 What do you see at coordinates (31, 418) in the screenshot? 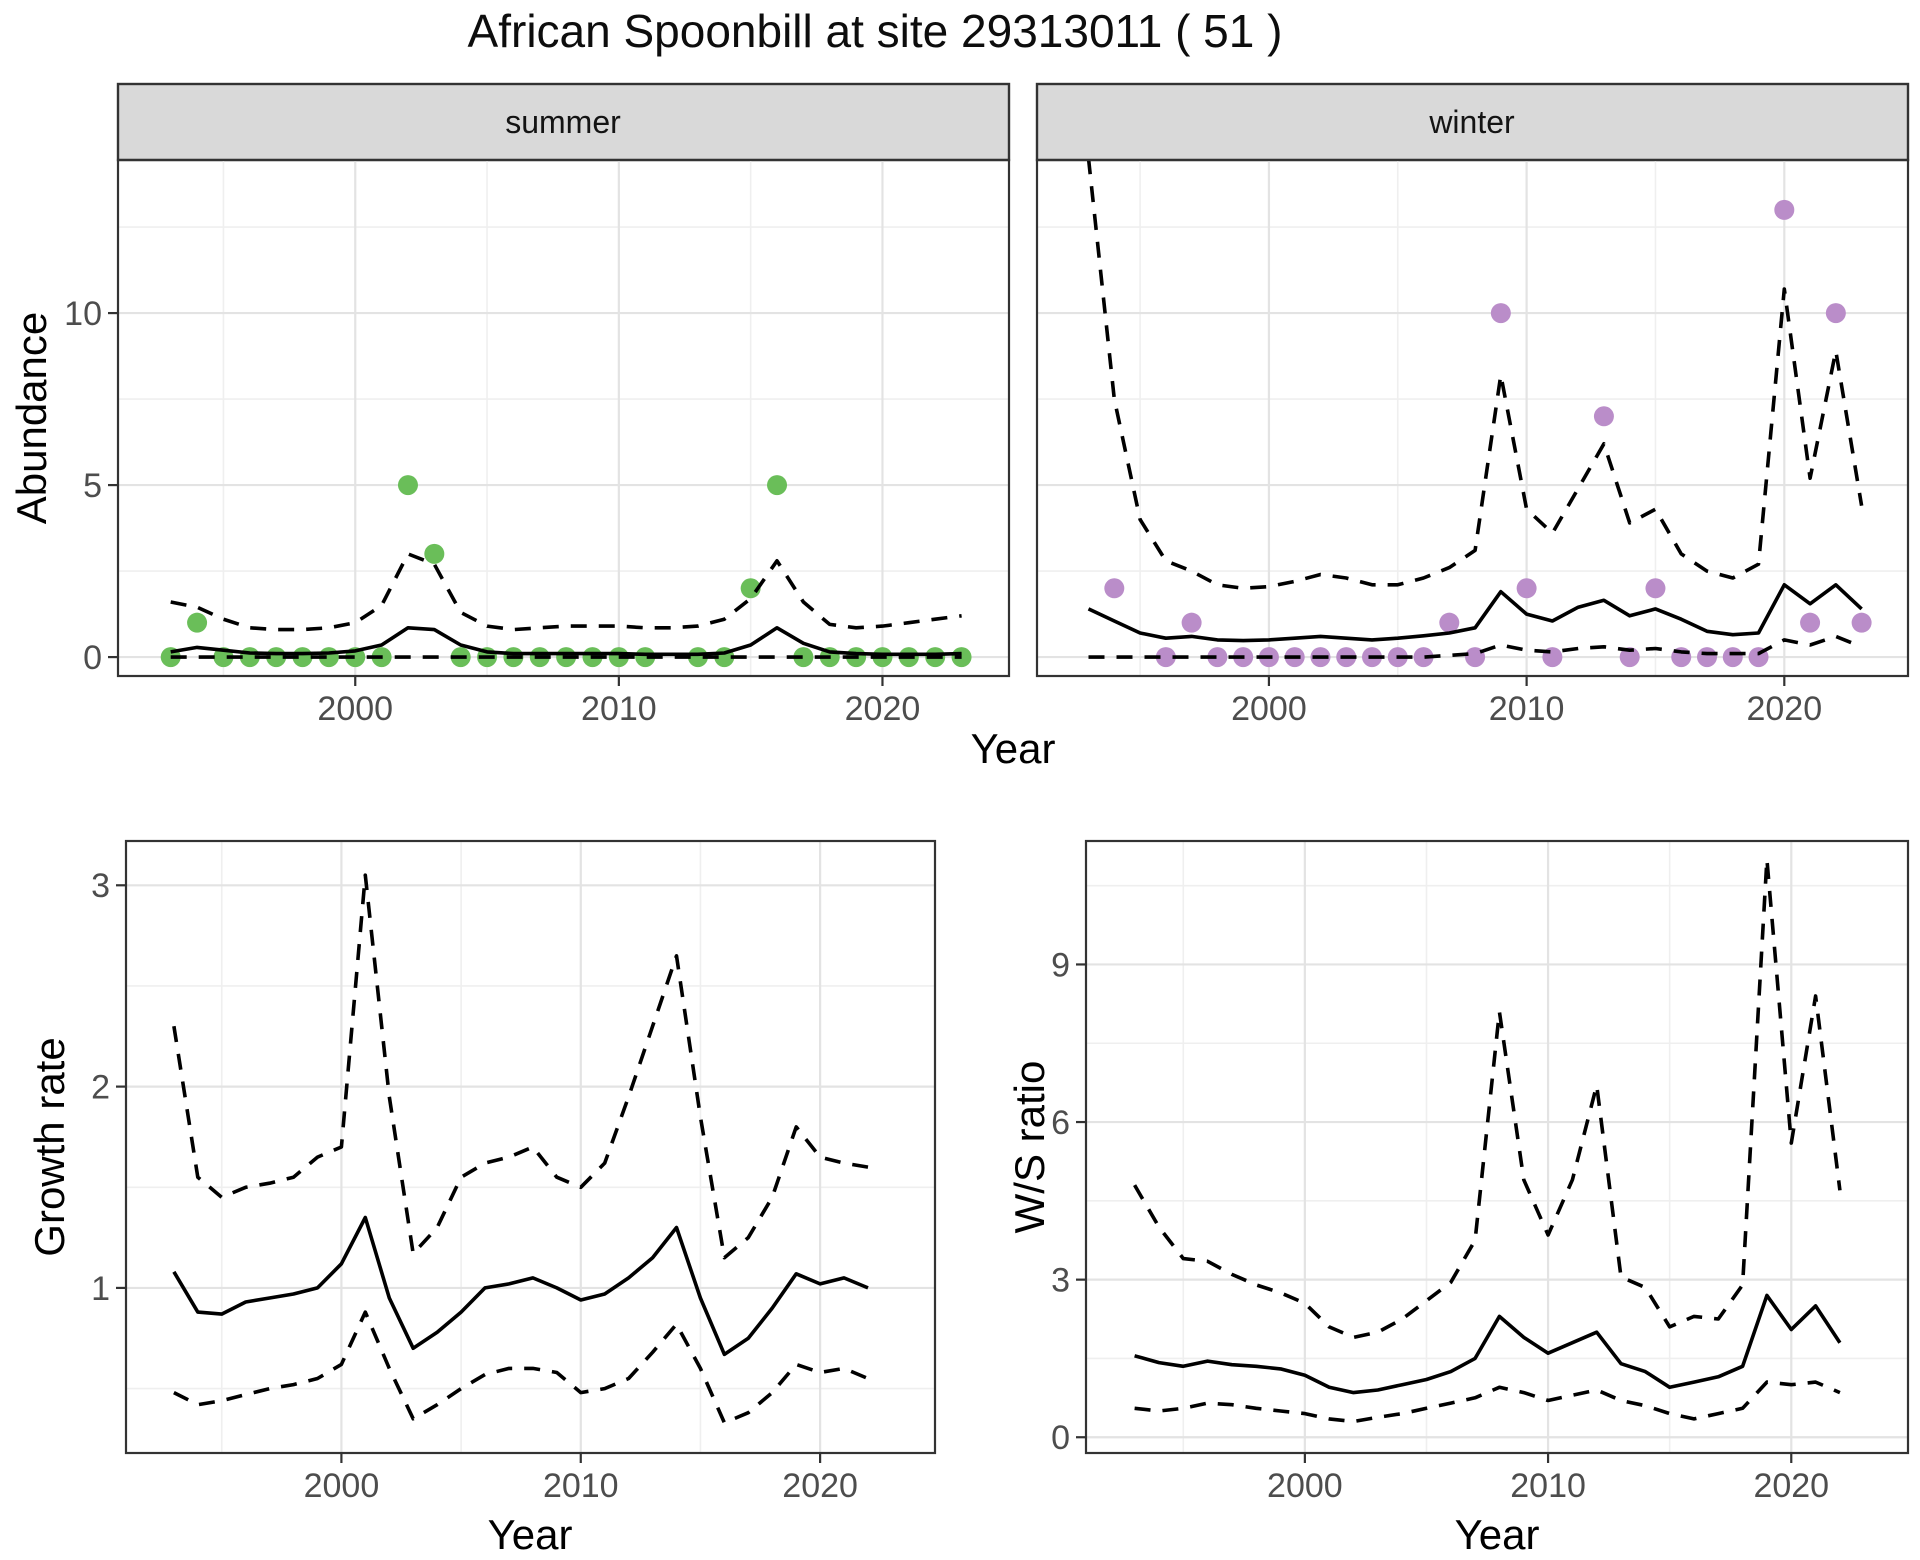
I see `y-axis-label-abundance: Abundance` at bounding box center [31, 418].